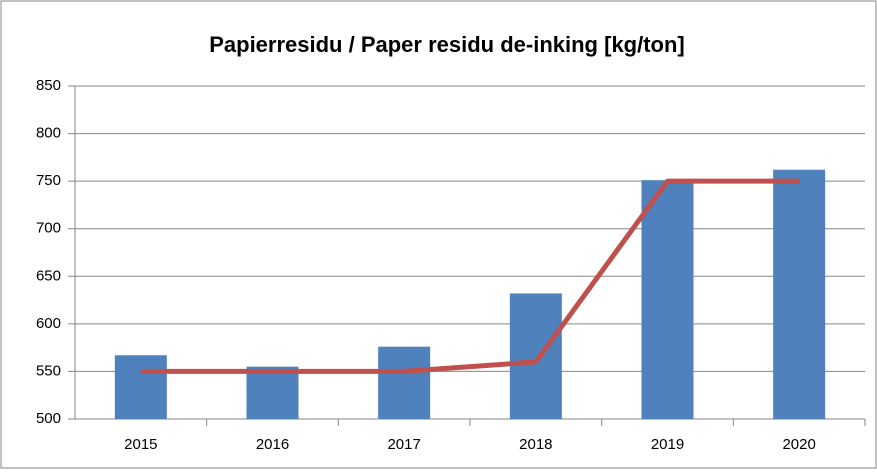  What do you see at coordinates (48, 370) in the screenshot?
I see `y-tick-label: 550` at bounding box center [48, 370].